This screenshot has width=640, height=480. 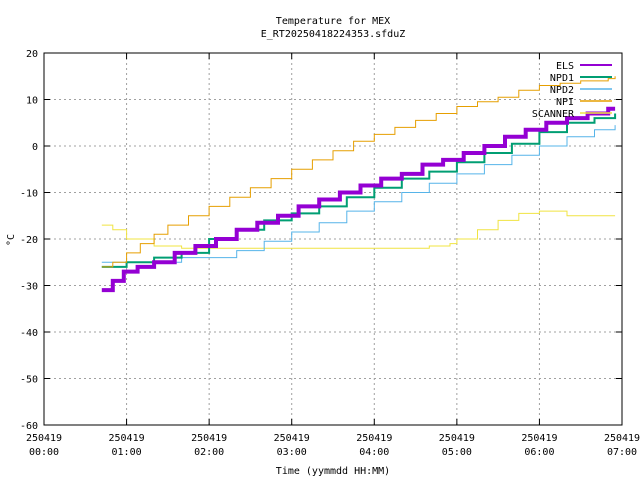 What do you see at coordinates (32, 101) in the screenshot?
I see `y-tick-label: 10` at bounding box center [32, 101].